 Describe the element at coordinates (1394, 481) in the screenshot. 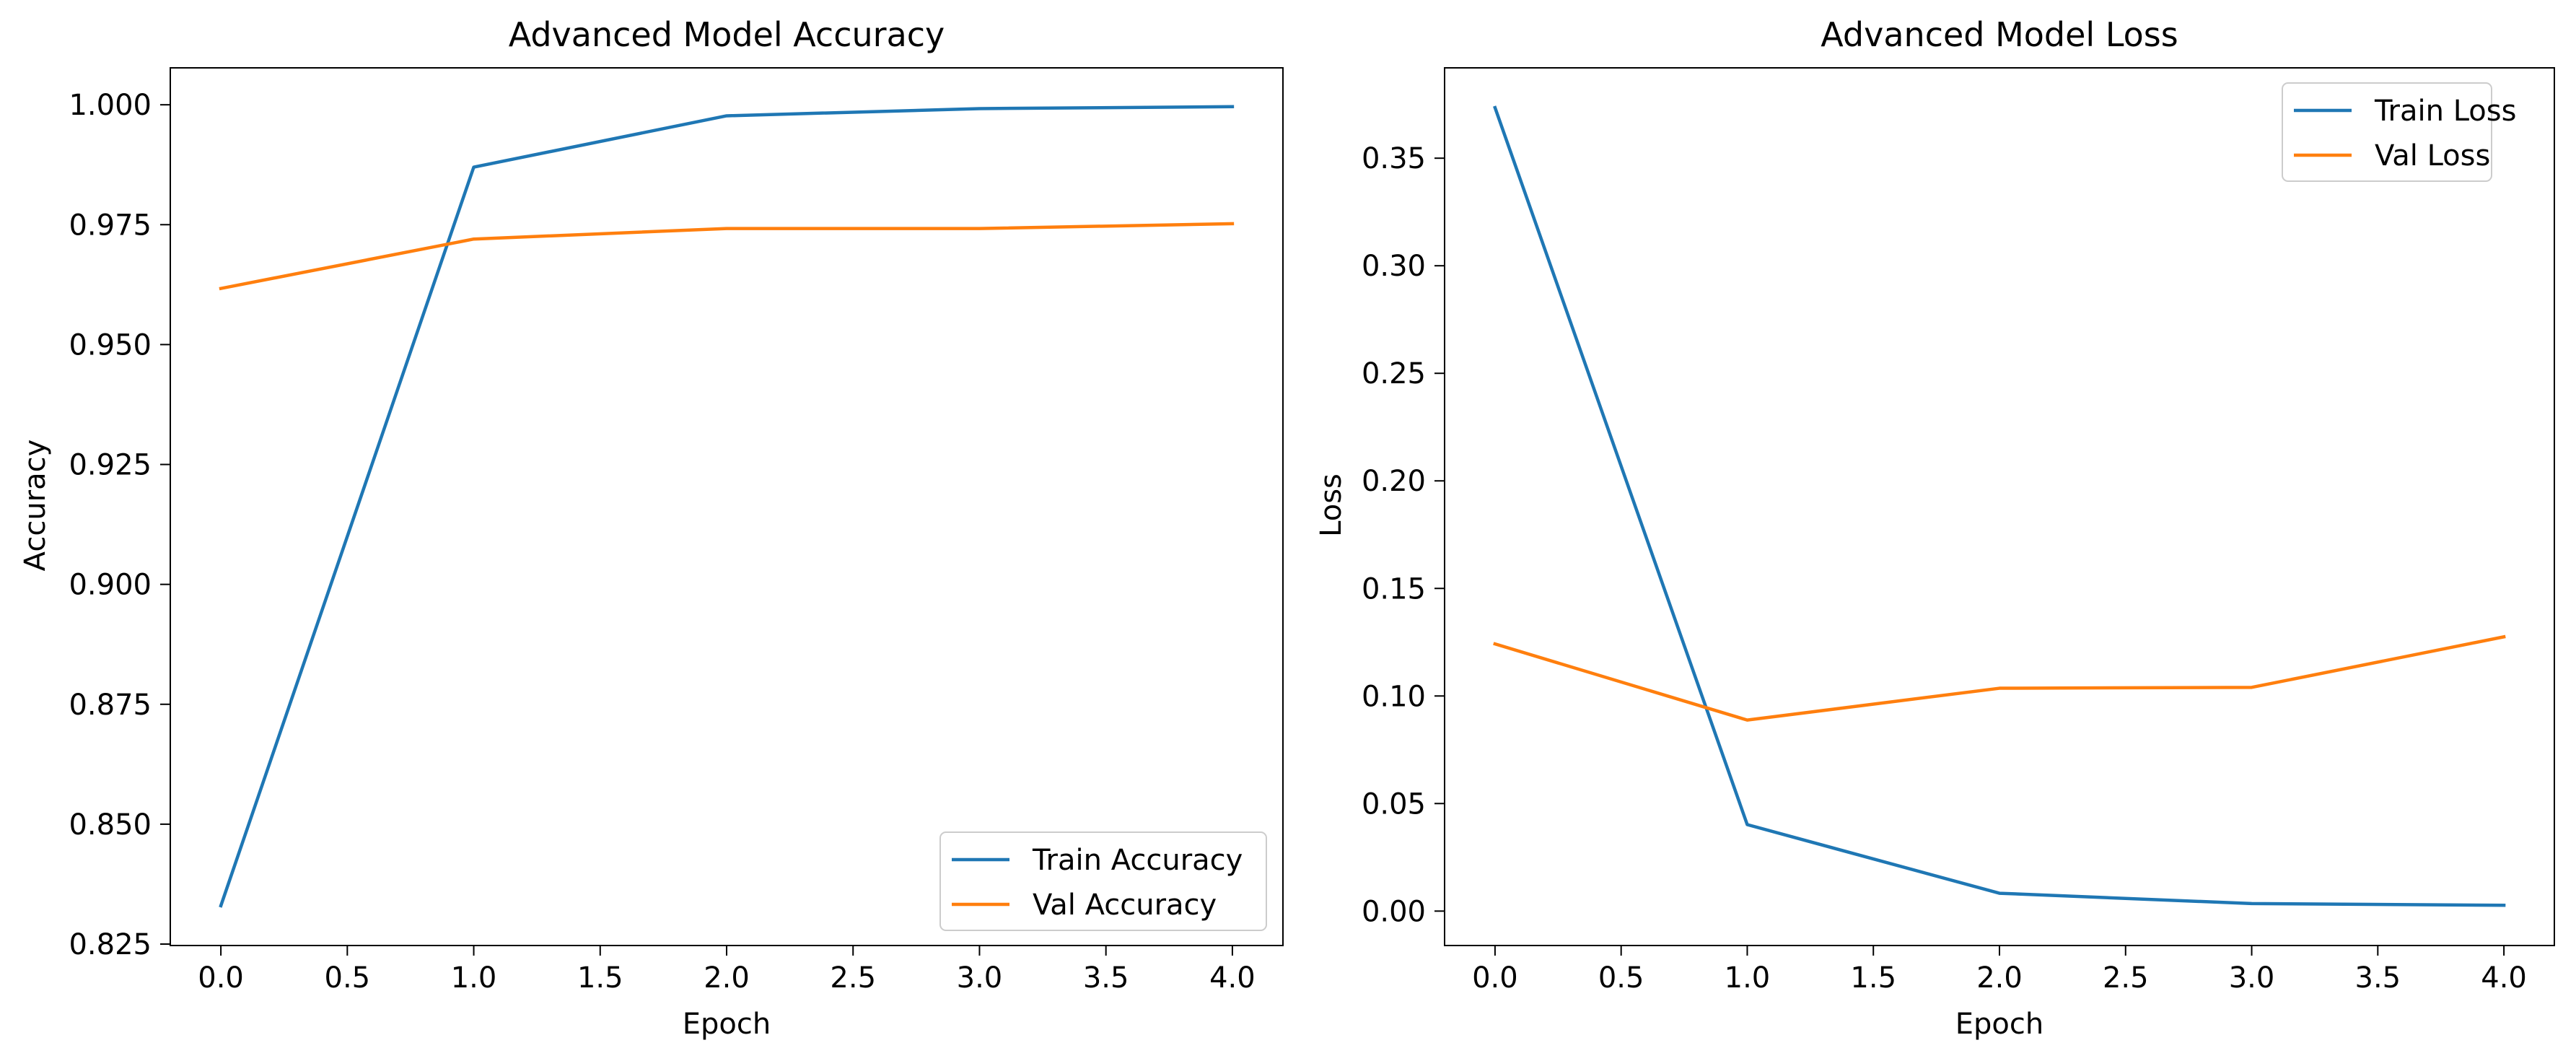

I see `loss-y-tick-label: 0.20` at that location.